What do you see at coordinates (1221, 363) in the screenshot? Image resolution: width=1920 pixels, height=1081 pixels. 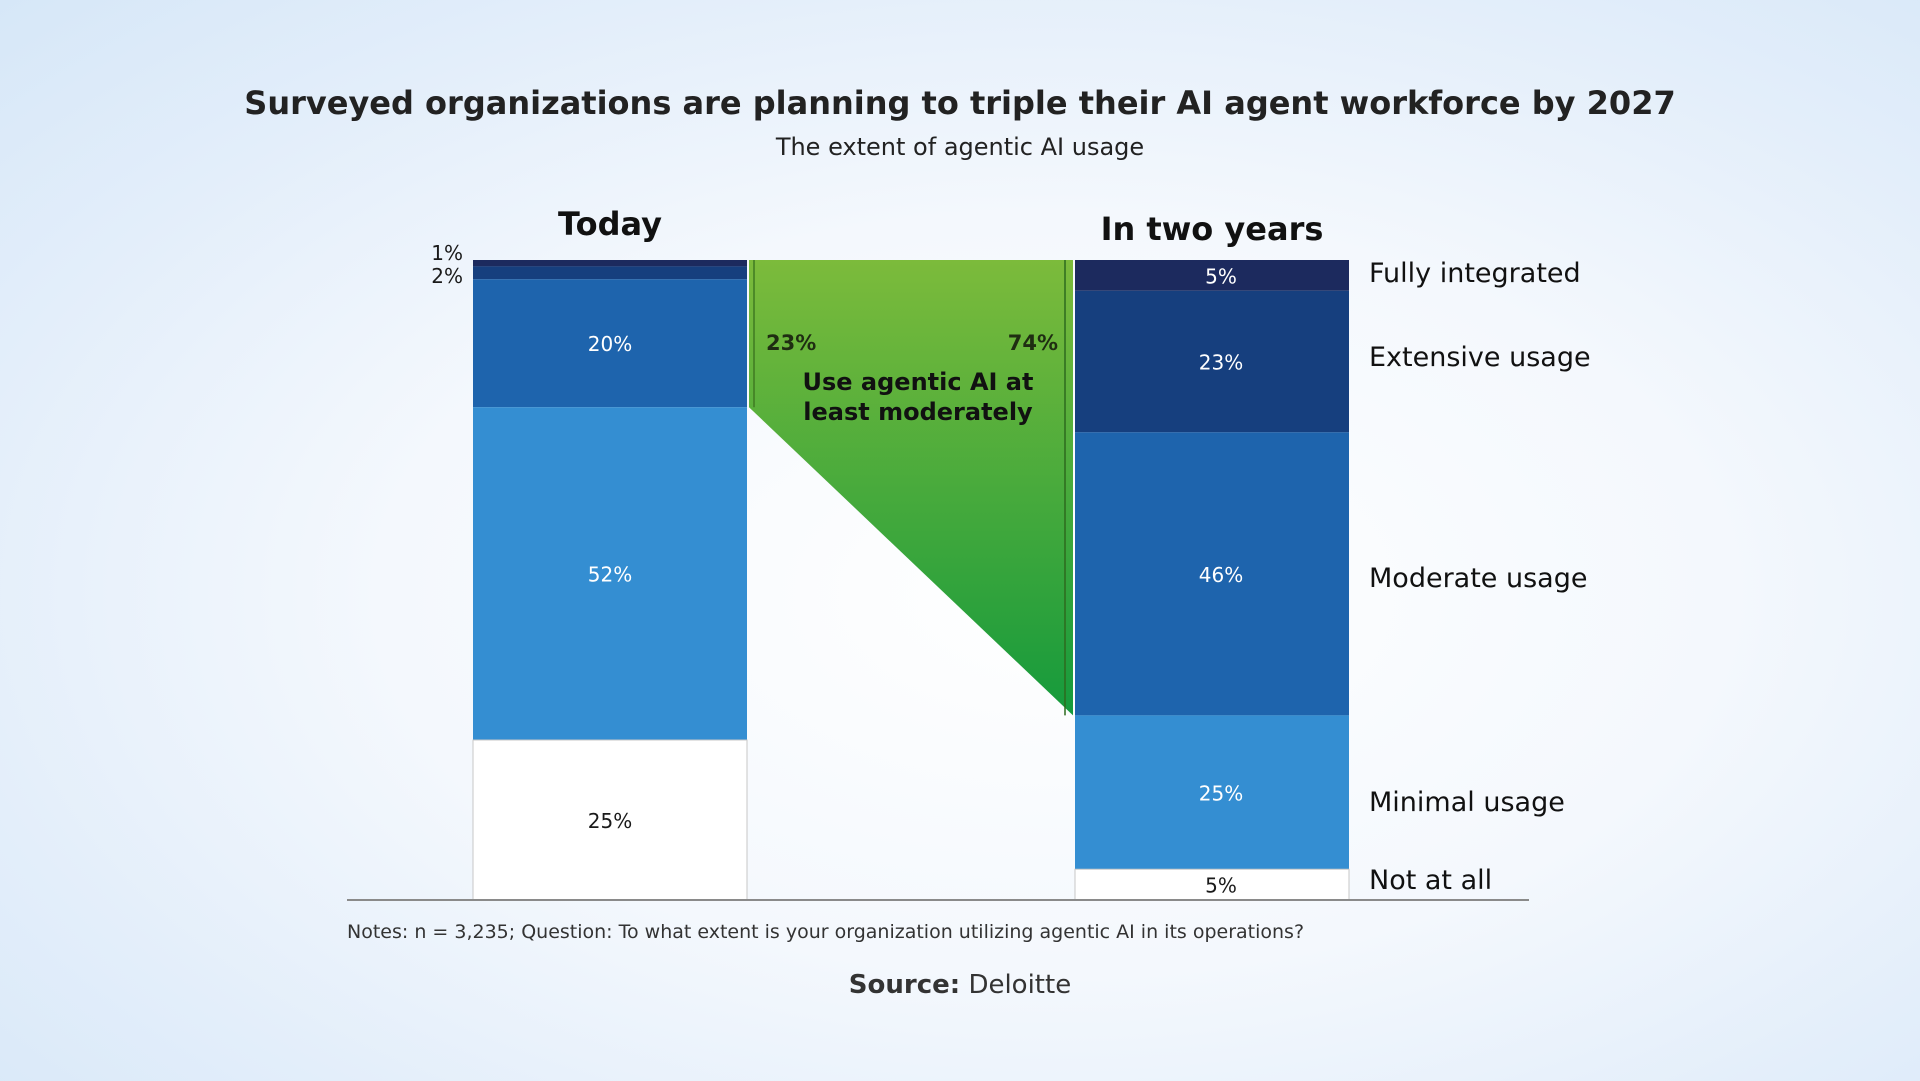 I see `data-label-in-two-years-extensive-usage: 23%` at bounding box center [1221, 363].